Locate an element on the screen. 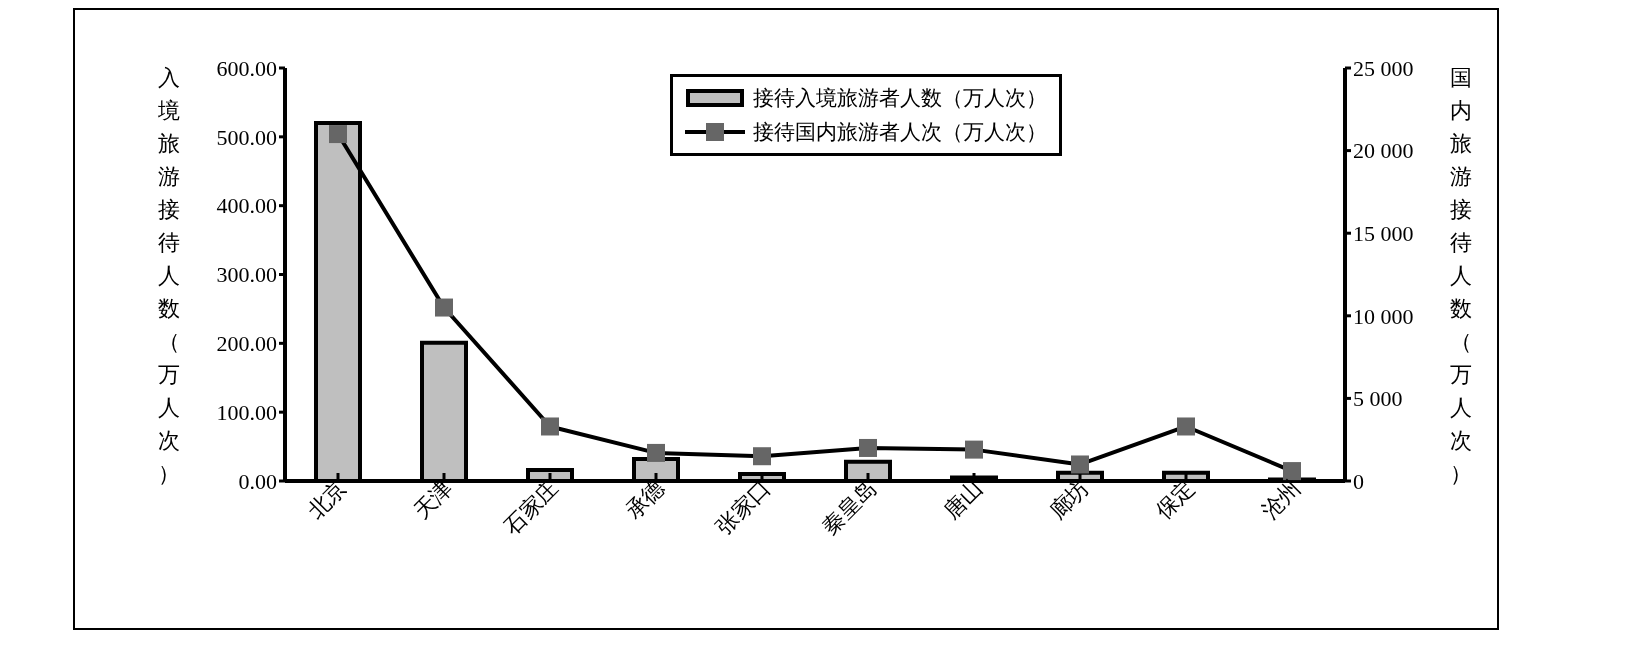  y2-tick-label: 20 000 is located at coordinates (1383, 151).